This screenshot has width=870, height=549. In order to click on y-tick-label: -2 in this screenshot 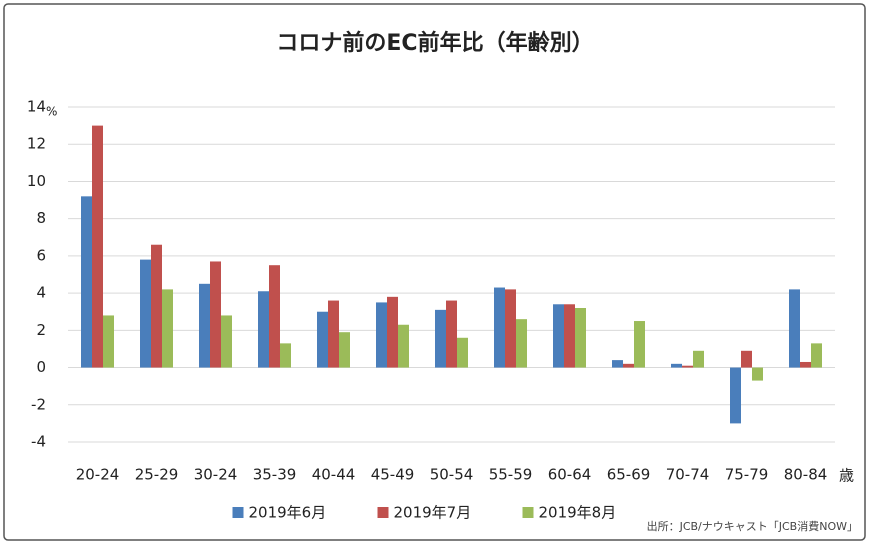, I will do `click(38, 404)`.